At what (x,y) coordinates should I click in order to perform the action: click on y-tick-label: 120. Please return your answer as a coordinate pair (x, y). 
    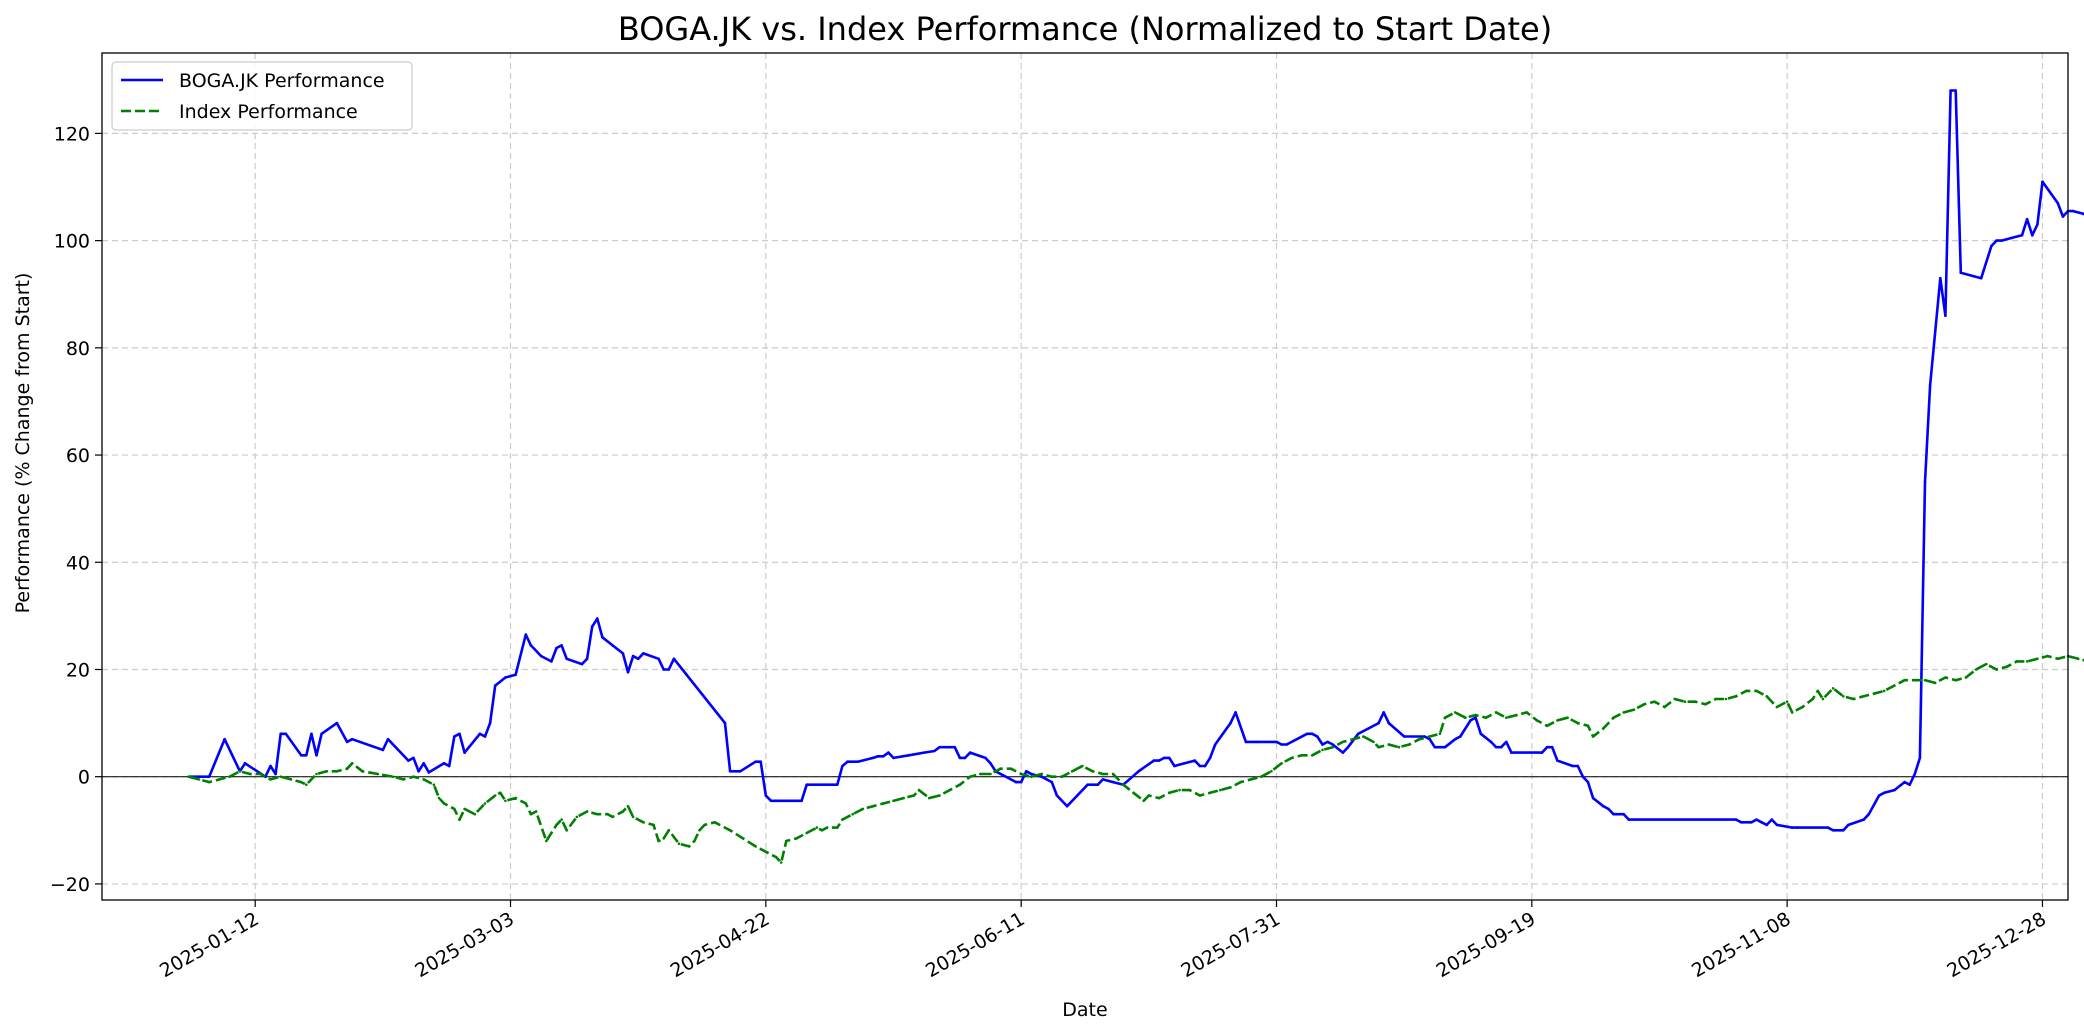
    Looking at the image, I should click on (72, 134).